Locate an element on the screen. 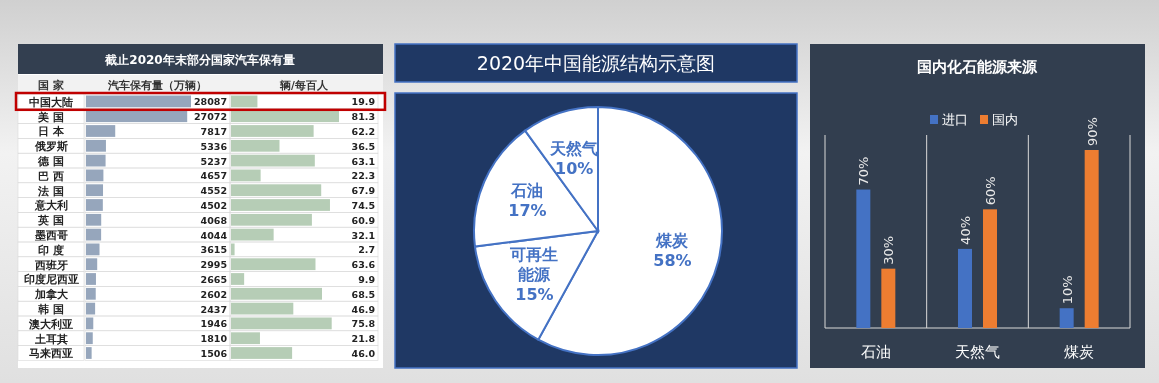  data-label: 2602 is located at coordinates (213, 294).